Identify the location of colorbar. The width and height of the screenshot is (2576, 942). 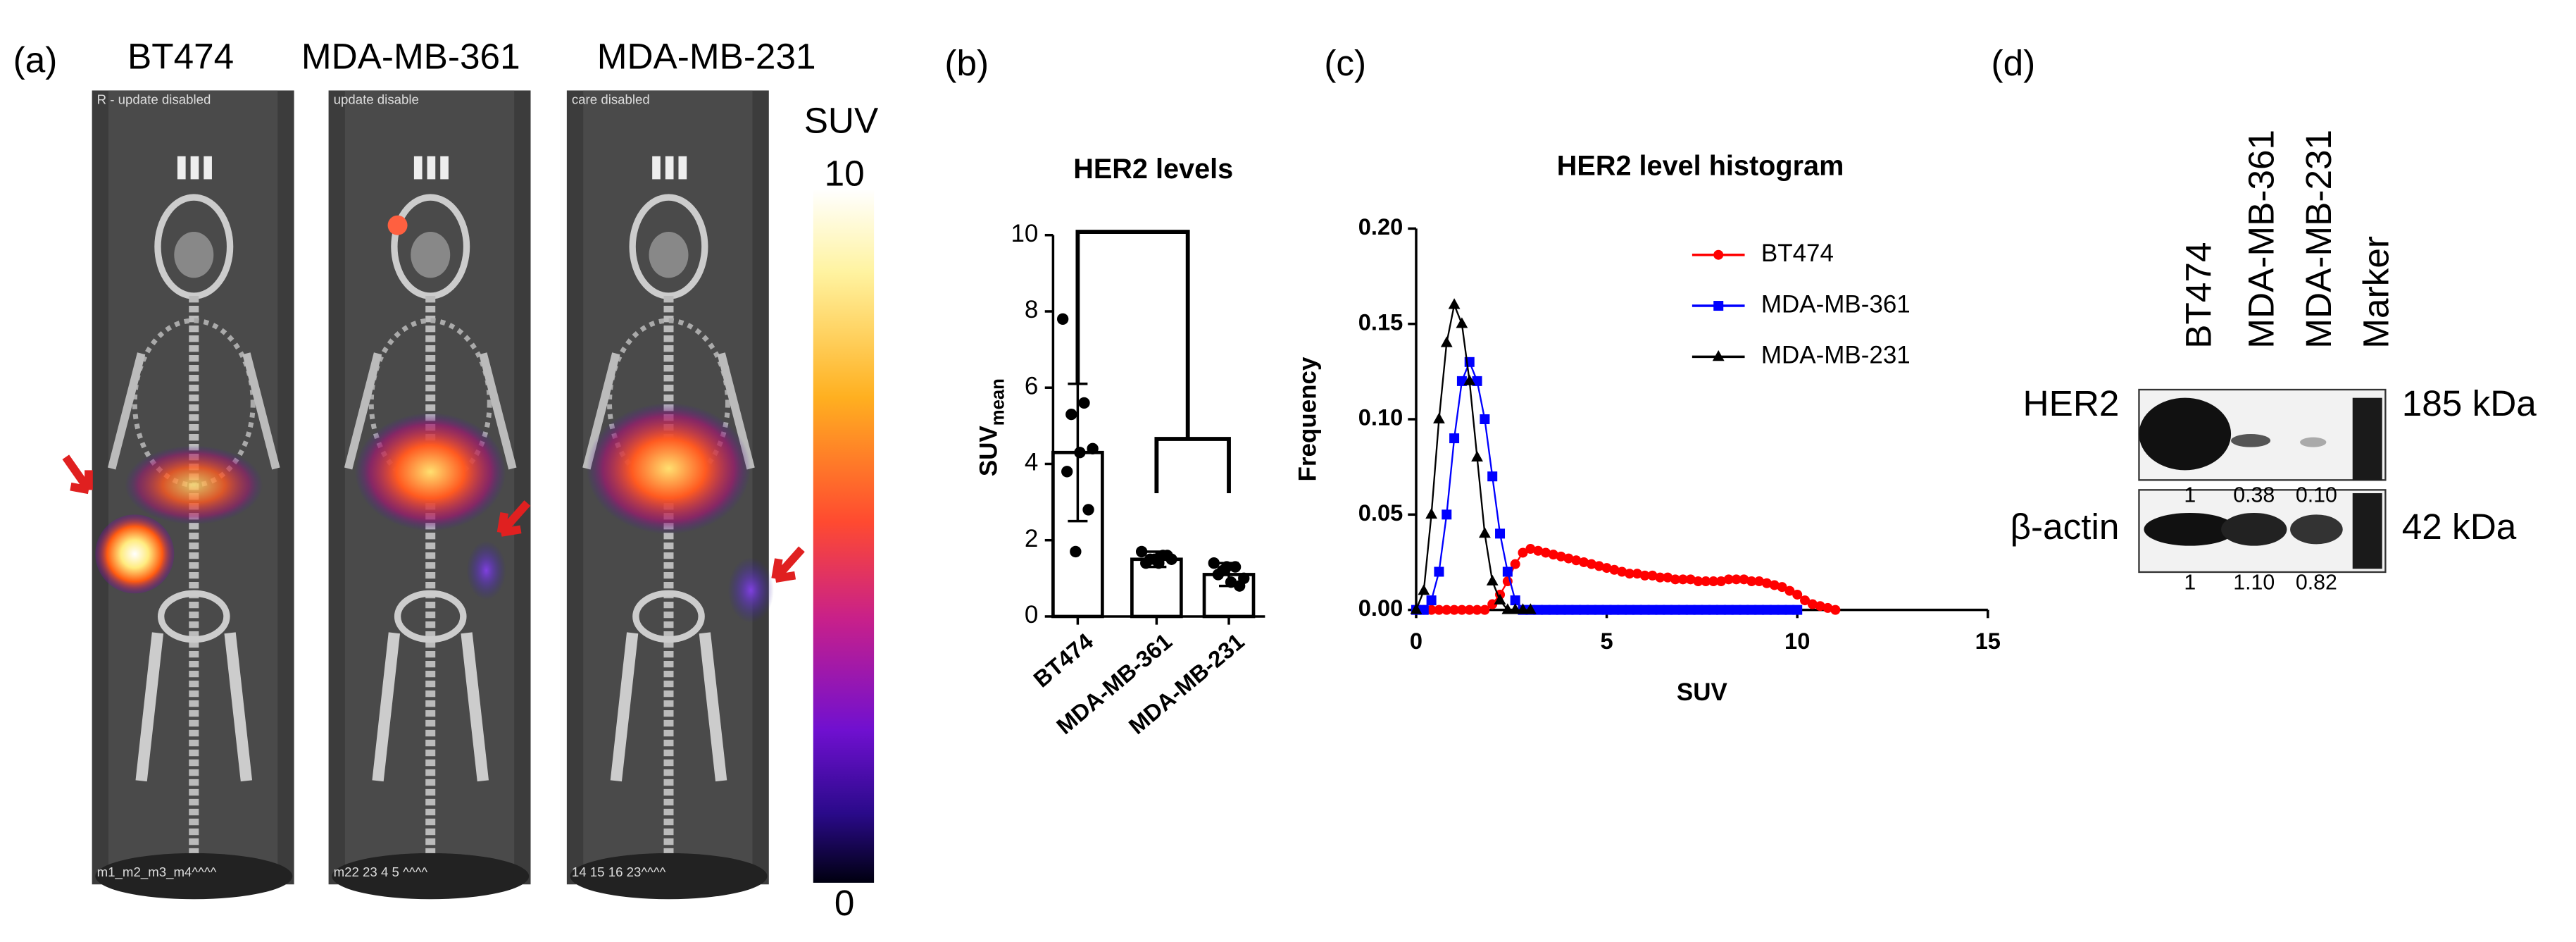
(844, 536).